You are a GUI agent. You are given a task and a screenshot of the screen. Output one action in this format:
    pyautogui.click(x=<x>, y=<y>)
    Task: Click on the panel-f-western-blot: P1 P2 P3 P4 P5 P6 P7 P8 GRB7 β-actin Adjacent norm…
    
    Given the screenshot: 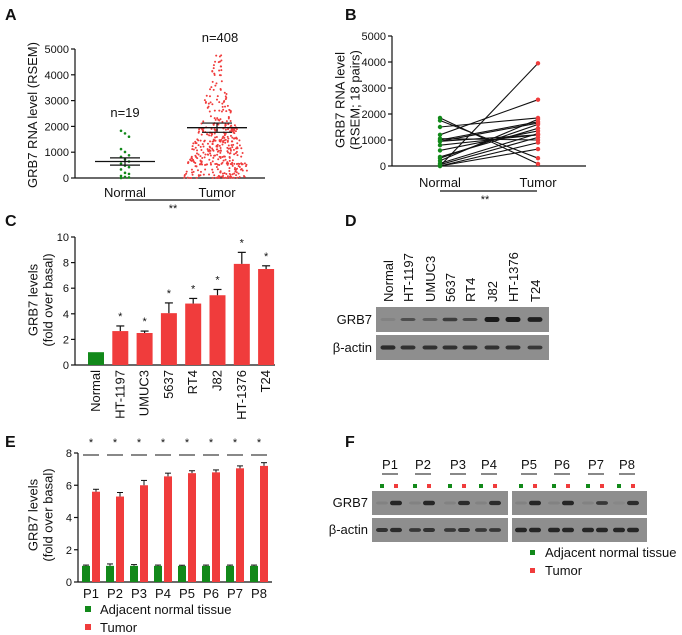 What is the action you would take?
    pyautogui.click(x=503, y=517)
    